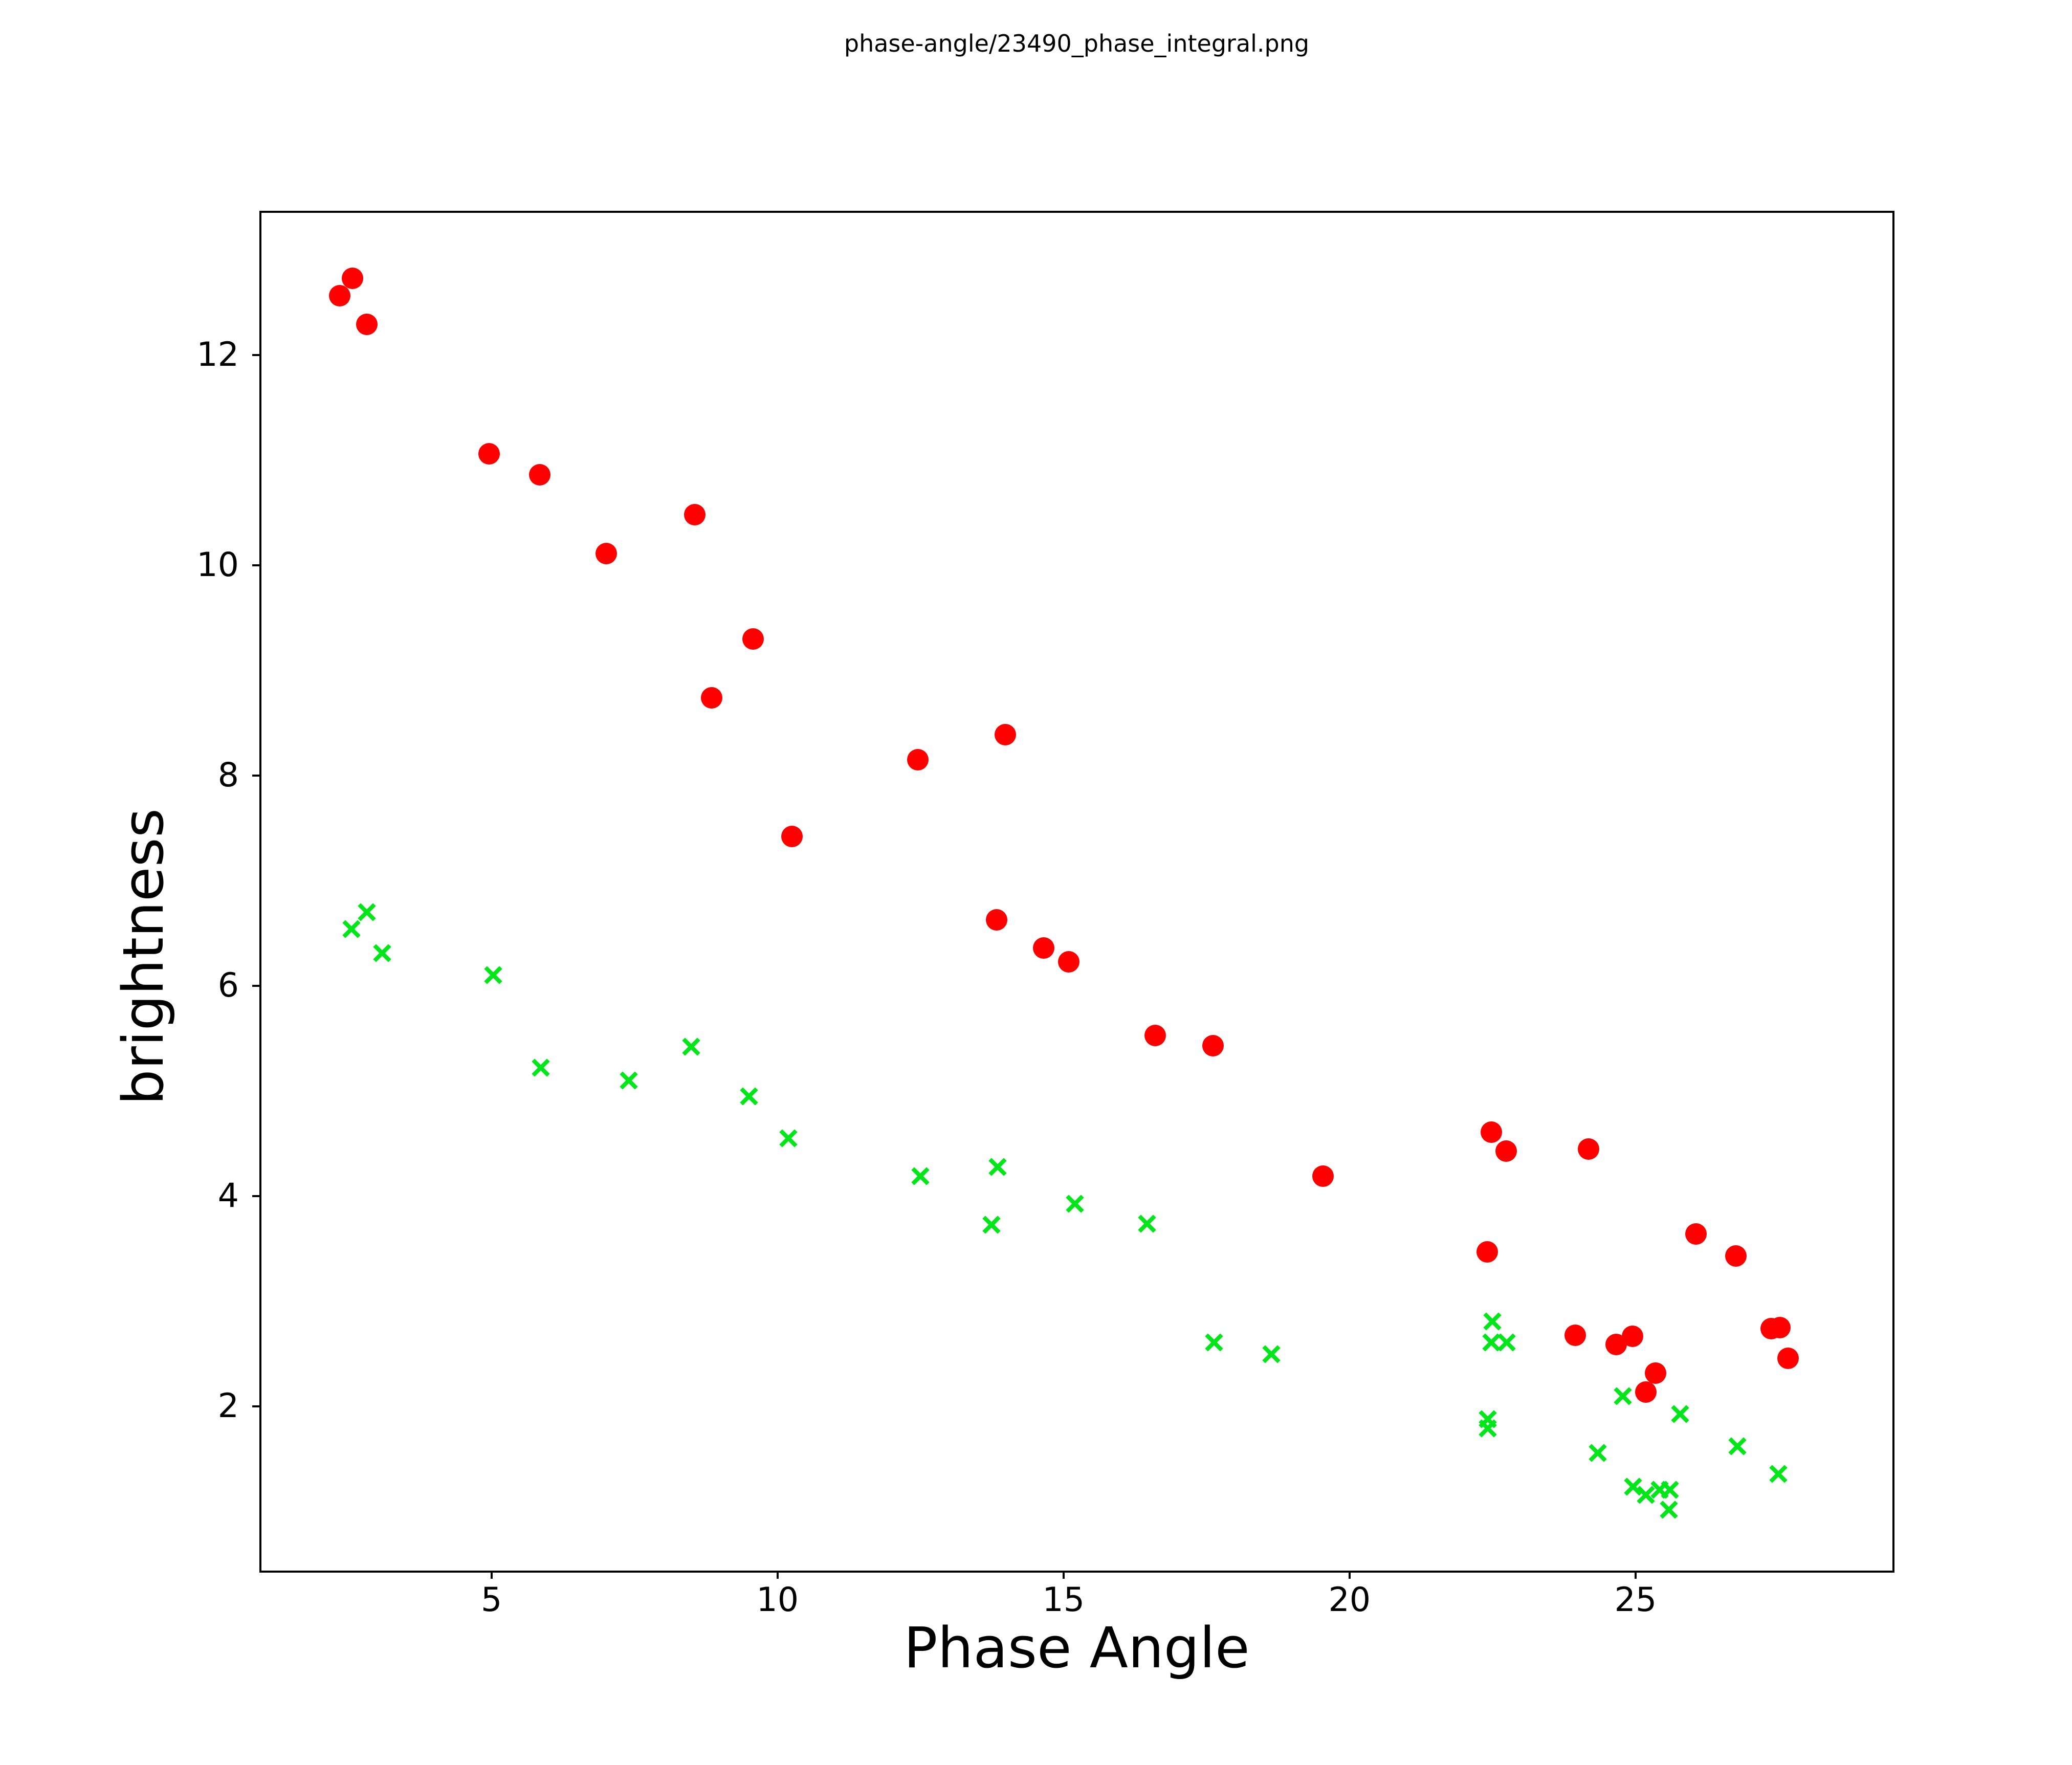 This screenshot has height=1765, width=2072. What do you see at coordinates (217, 565) in the screenshot?
I see `y-tick-label: 10` at bounding box center [217, 565].